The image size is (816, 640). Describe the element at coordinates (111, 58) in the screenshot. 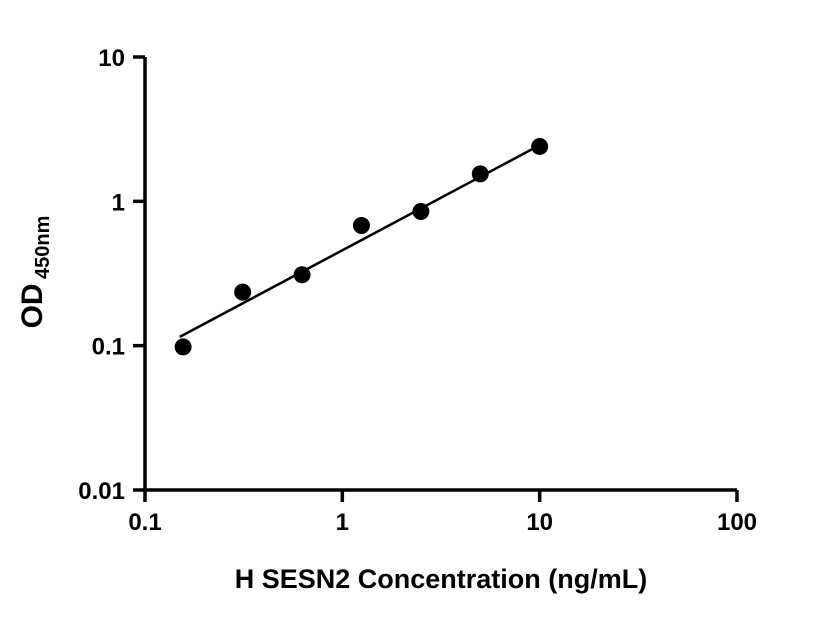

I see `y-tick-label: 10` at that location.